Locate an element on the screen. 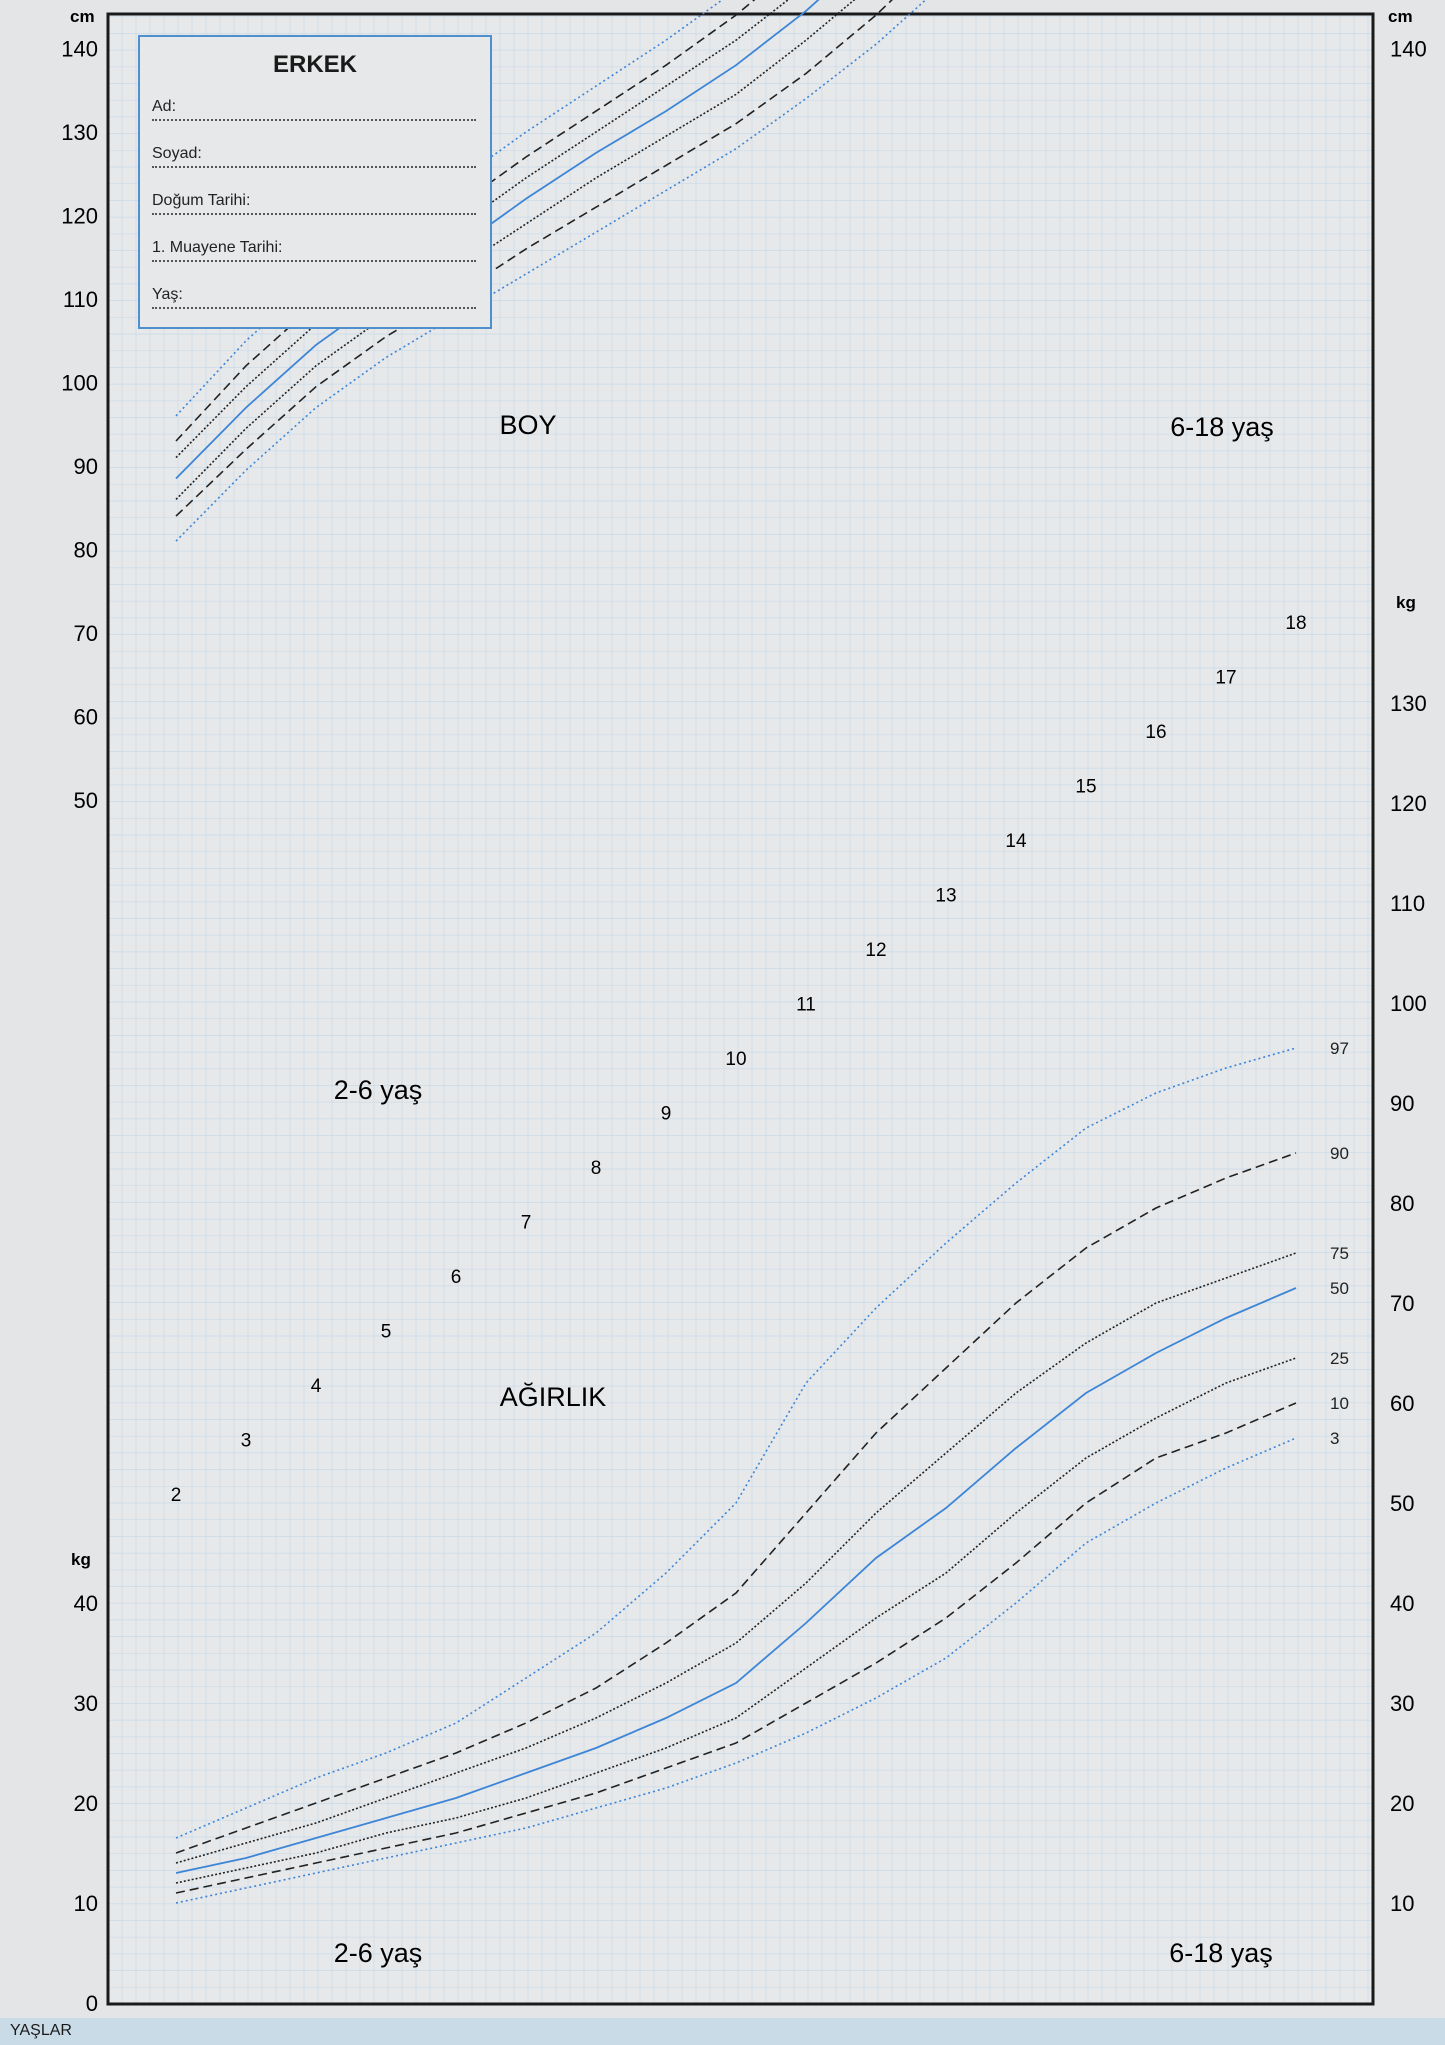  weight-age-range-6-18: 6-18 yaş is located at coordinates (1221, 1953).